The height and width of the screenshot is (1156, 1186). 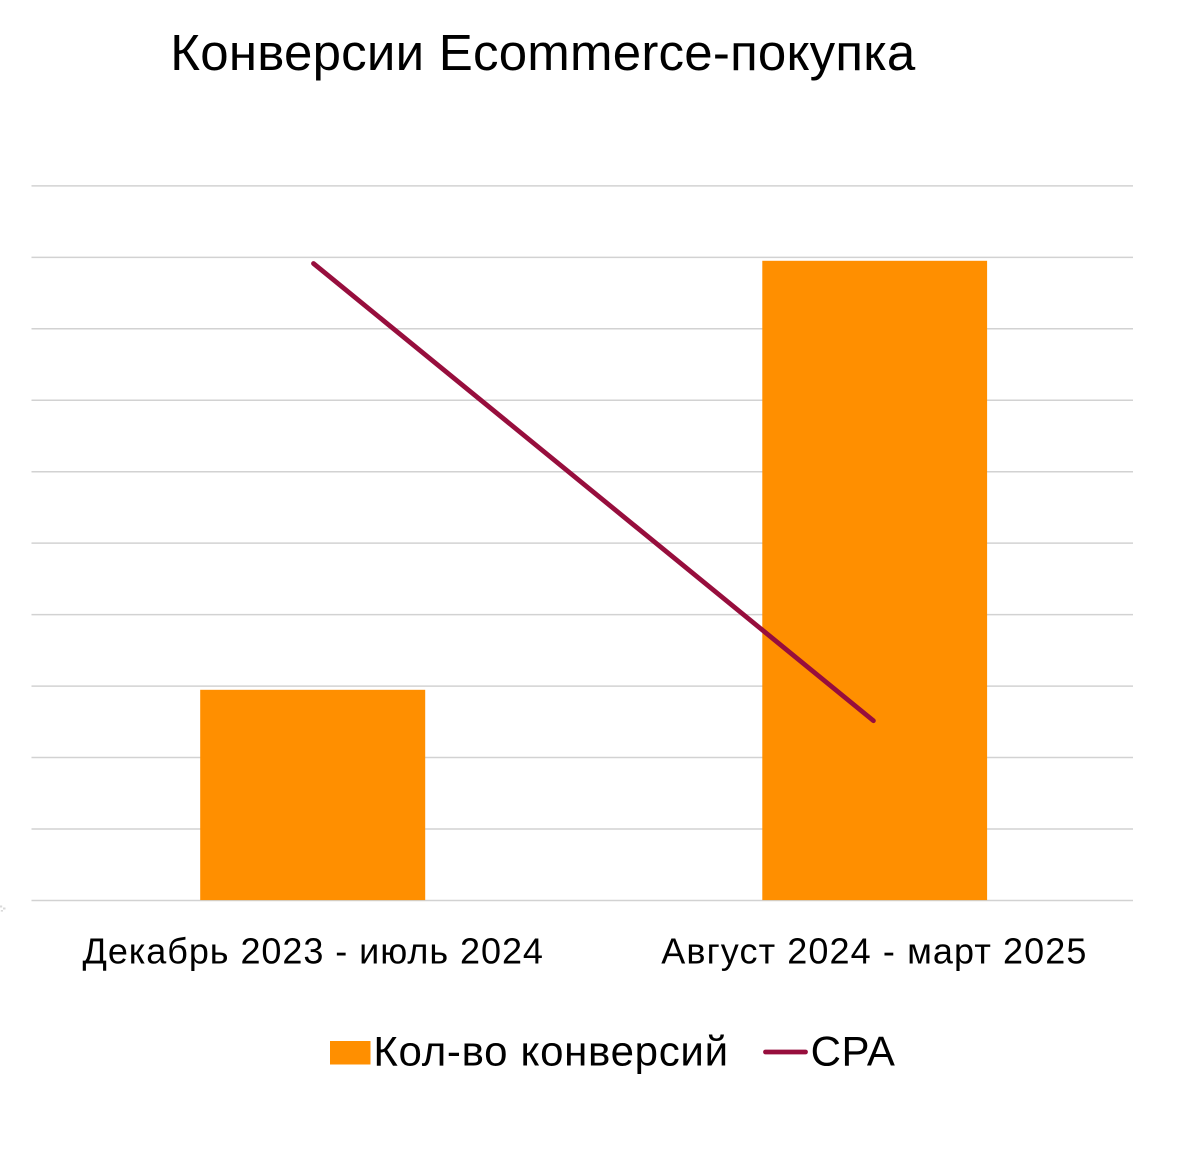 I want to click on svg-text: Август 2024 - март 2025, so click(x=874, y=951).